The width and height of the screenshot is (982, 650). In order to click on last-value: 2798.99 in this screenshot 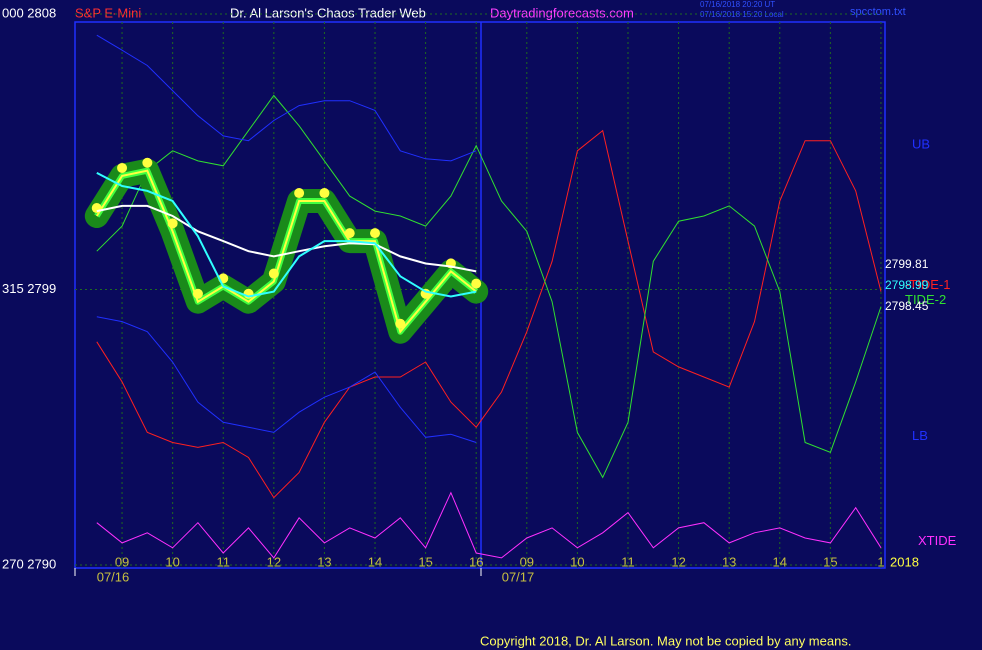, I will do `click(907, 285)`.